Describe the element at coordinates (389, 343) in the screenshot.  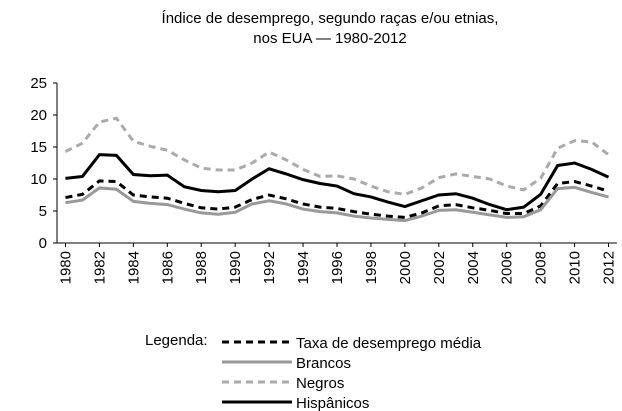
I see `legend-label: Taxa de desemprego média` at that location.